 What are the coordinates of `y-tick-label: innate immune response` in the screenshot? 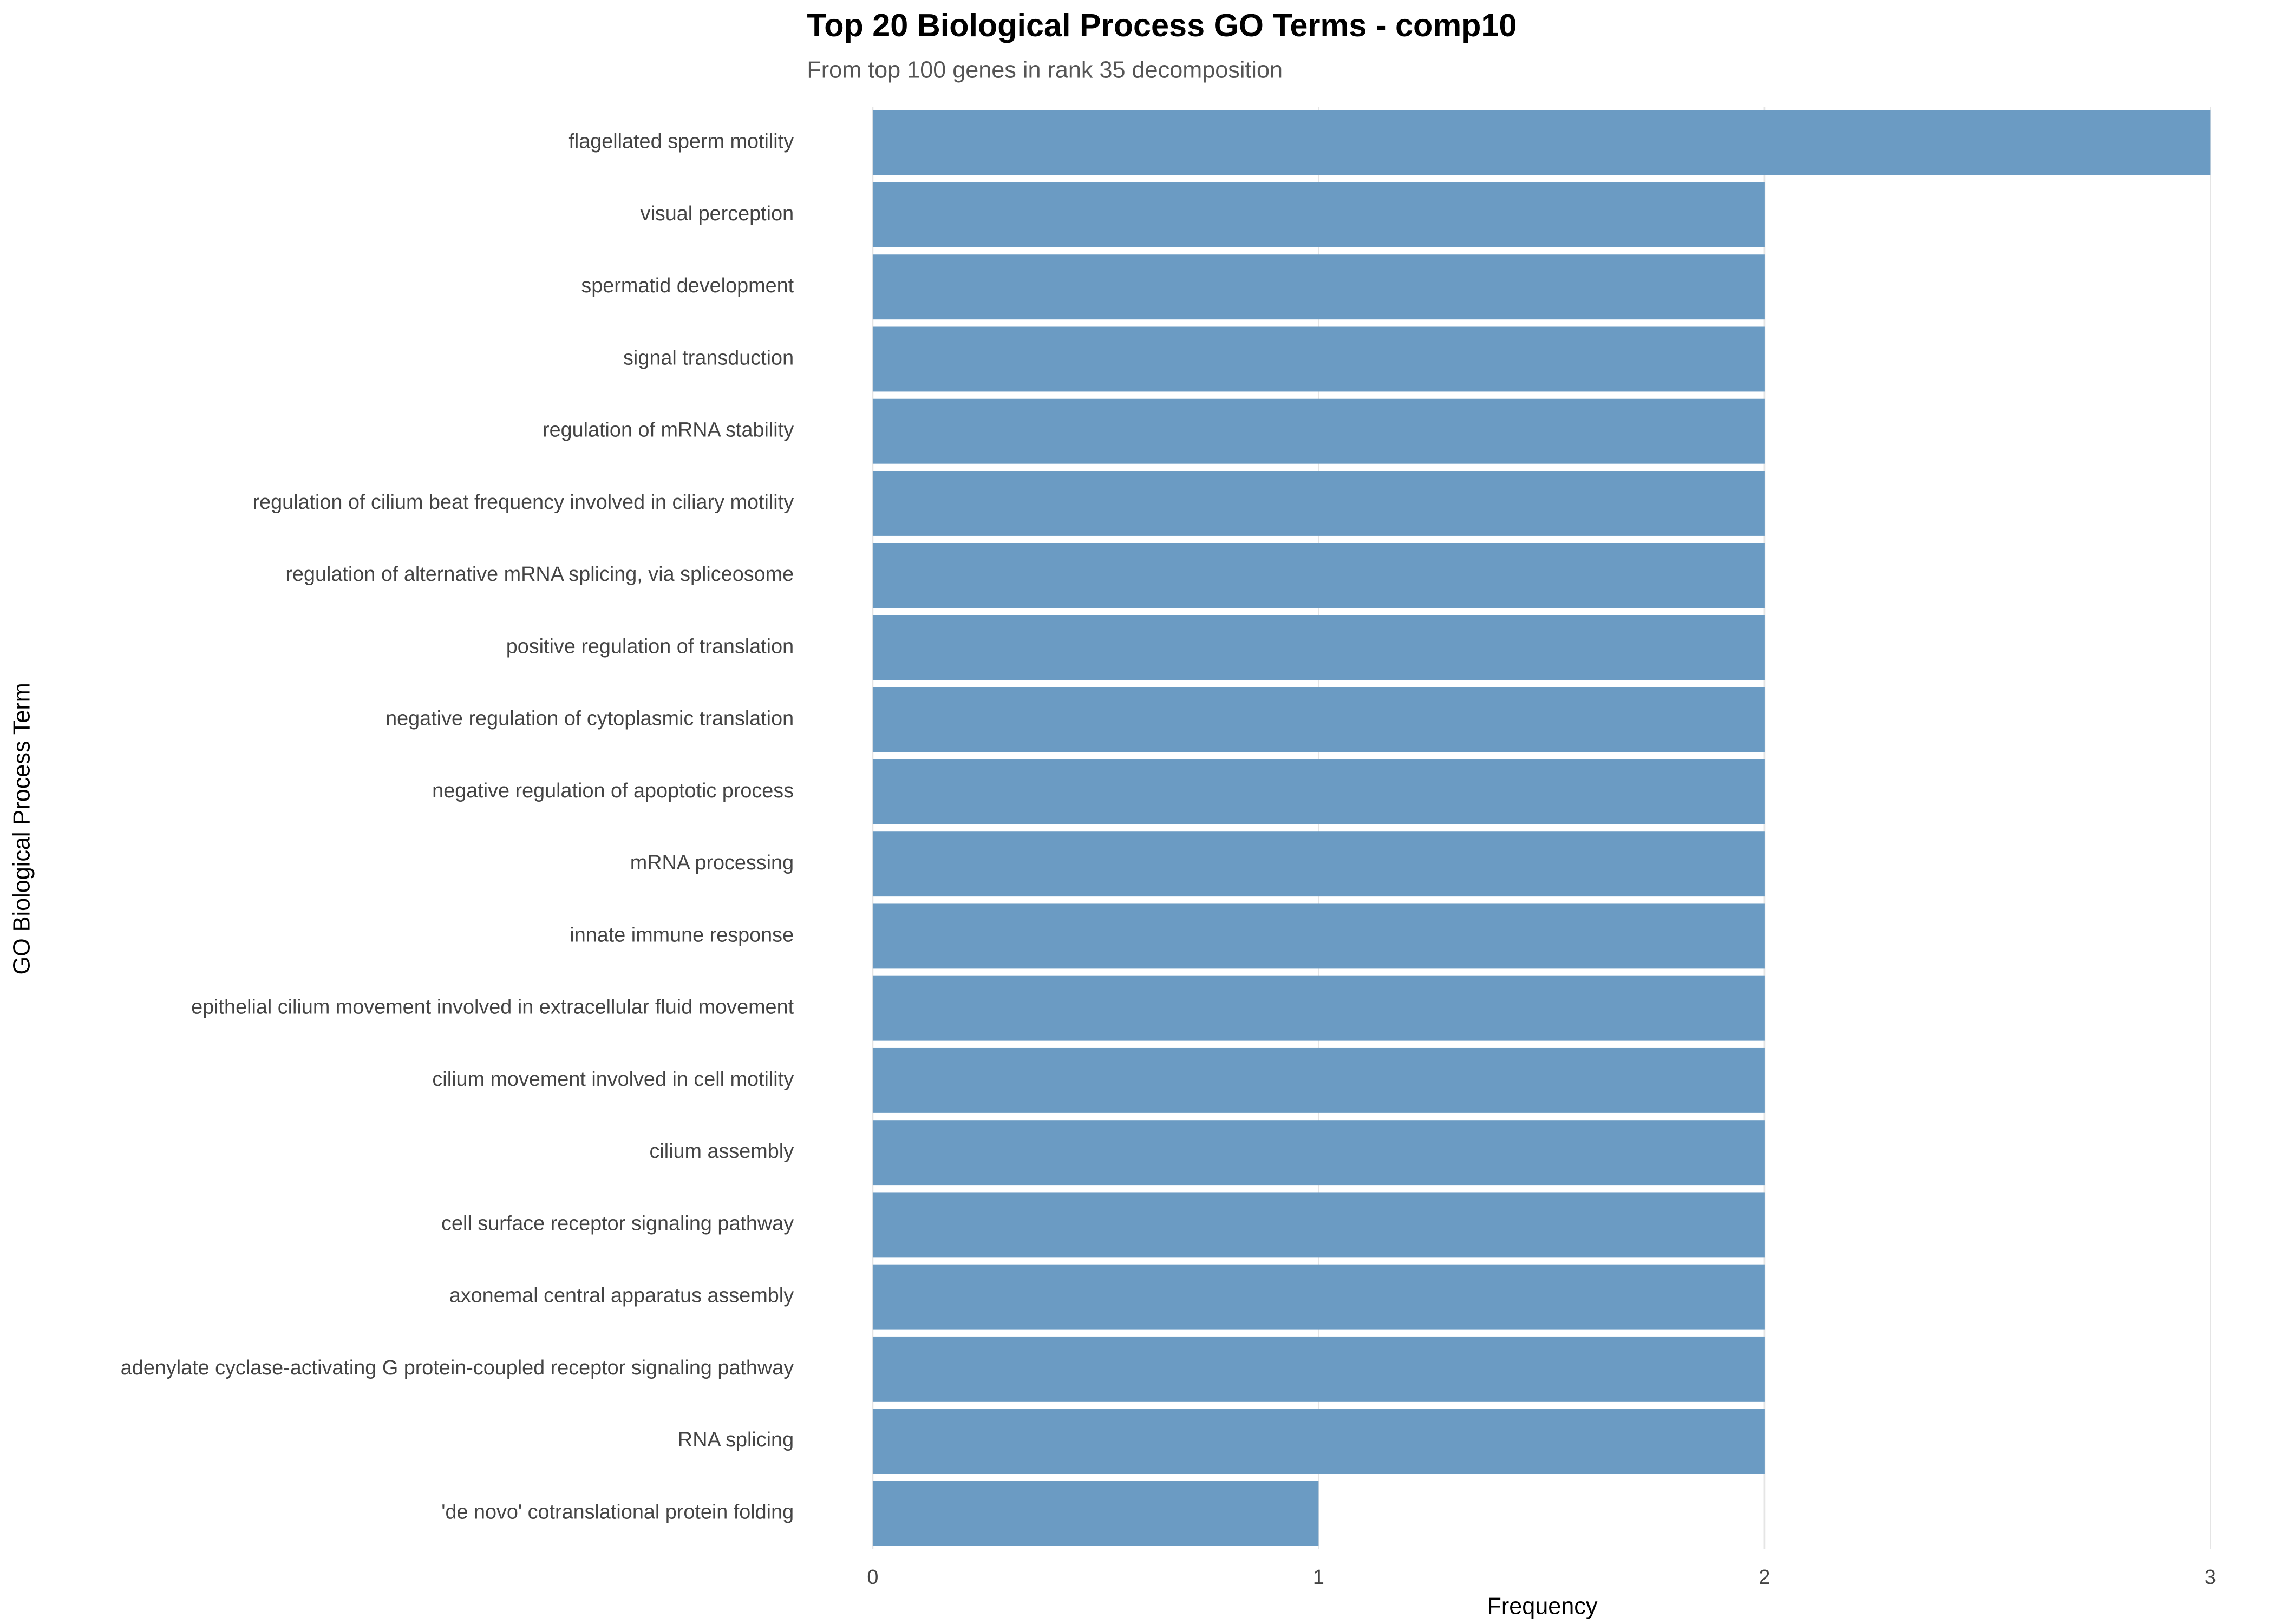 It's located at (682, 935).